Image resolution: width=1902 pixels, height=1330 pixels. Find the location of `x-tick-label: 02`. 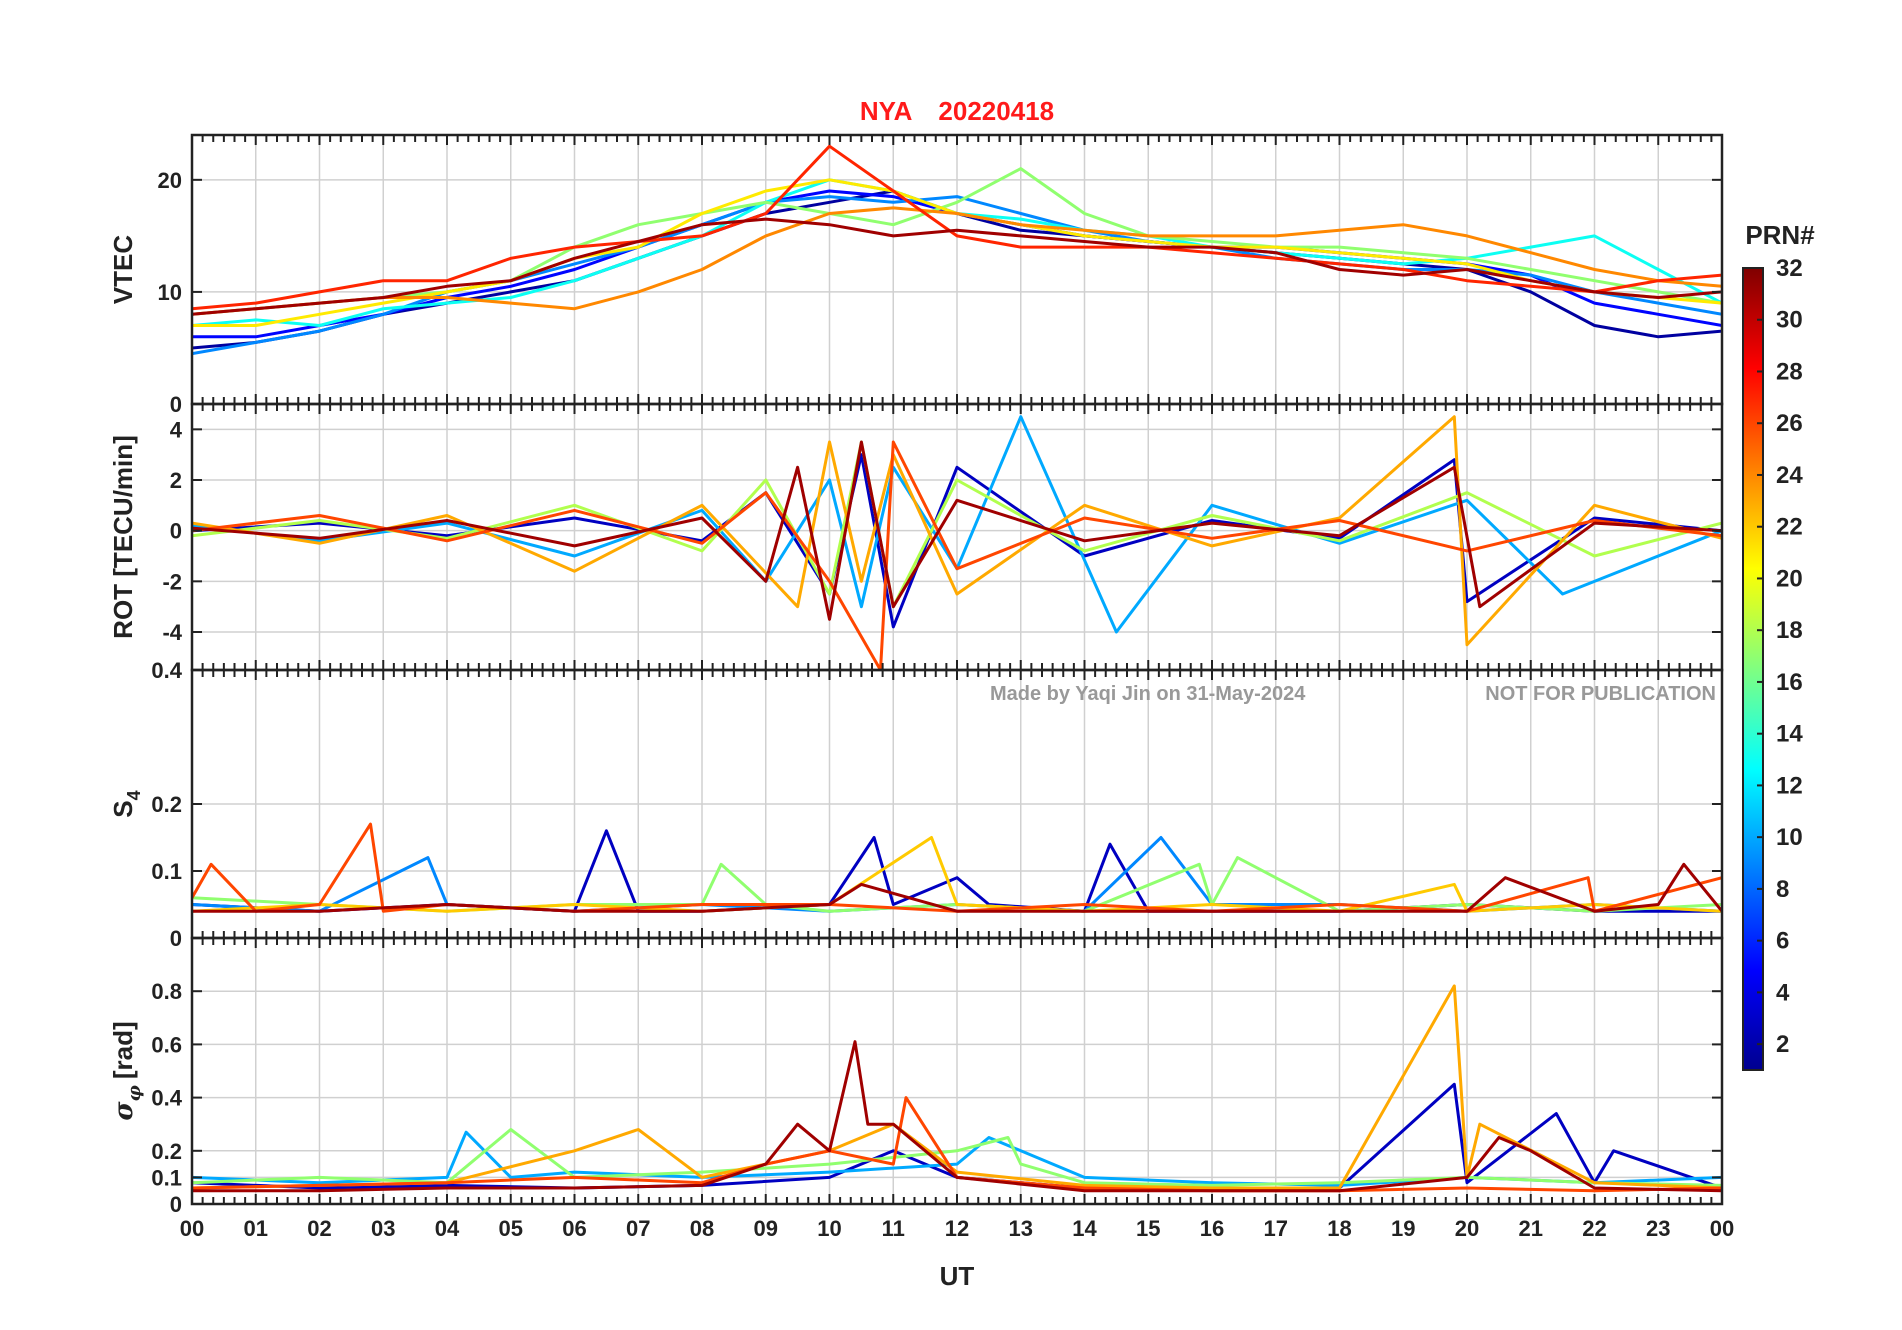

x-tick-label: 02 is located at coordinates (319, 1228).